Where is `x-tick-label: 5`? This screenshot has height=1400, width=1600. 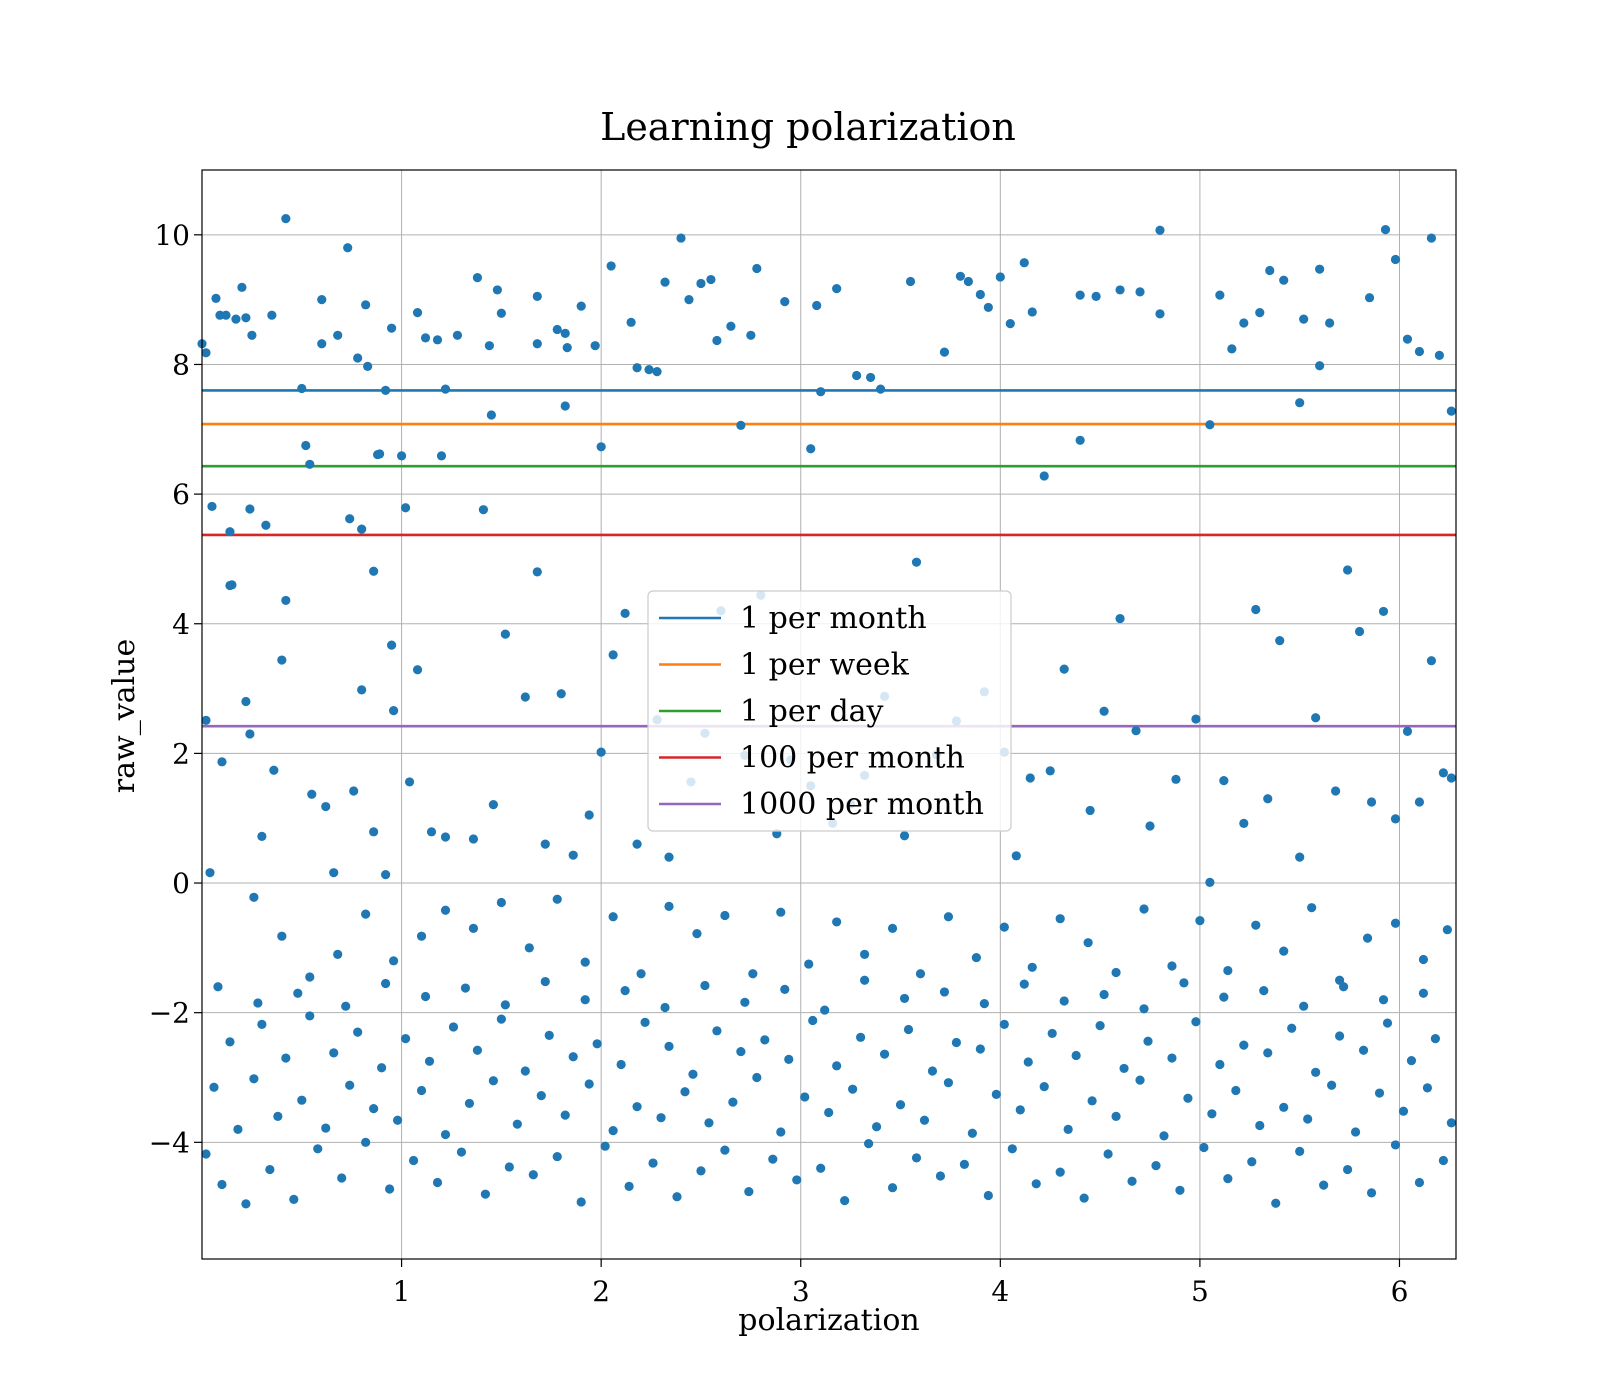
x-tick-label: 5 is located at coordinates (1200, 1291).